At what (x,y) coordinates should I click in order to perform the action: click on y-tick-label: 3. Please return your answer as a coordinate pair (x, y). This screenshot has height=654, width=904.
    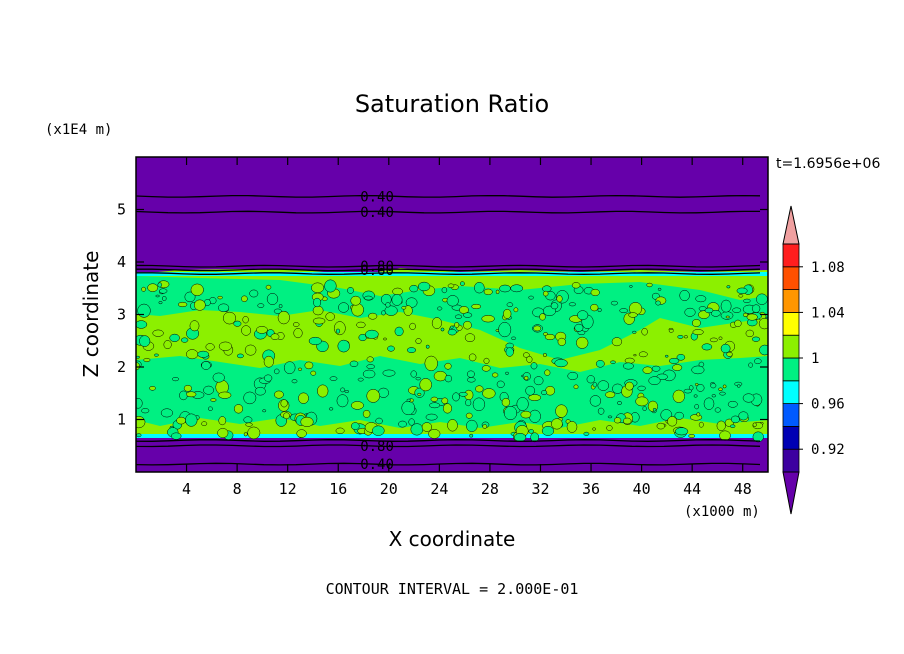
    Looking at the image, I should click on (121, 315).